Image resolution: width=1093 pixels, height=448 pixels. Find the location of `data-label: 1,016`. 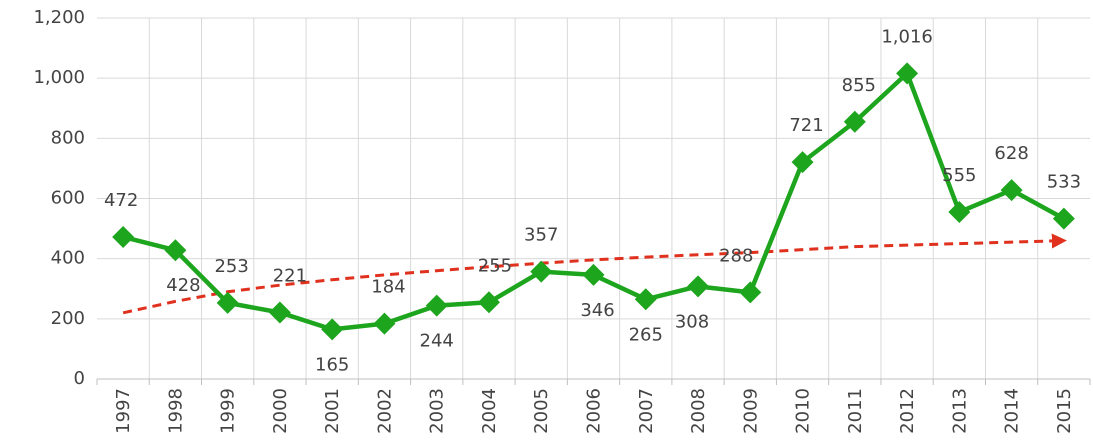

data-label: 1,016 is located at coordinates (907, 36).